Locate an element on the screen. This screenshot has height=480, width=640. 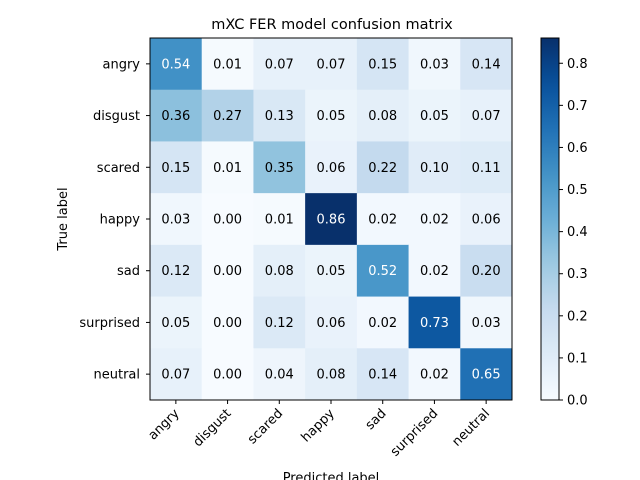
y-tick-label: disgust is located at coordinates (116, 116).